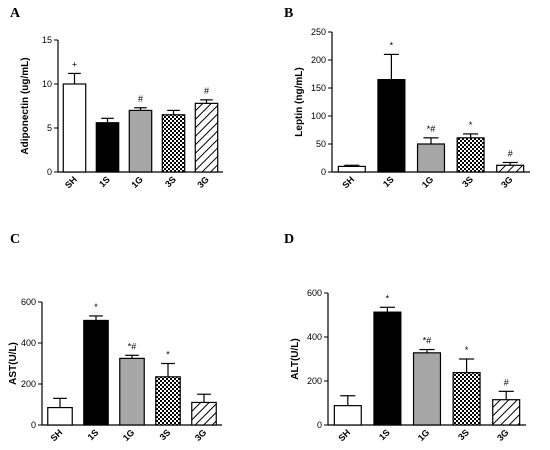 This screenshot has width=550, height=450. I want to click on chart2-annotation-1s: *, so click(392, 45).